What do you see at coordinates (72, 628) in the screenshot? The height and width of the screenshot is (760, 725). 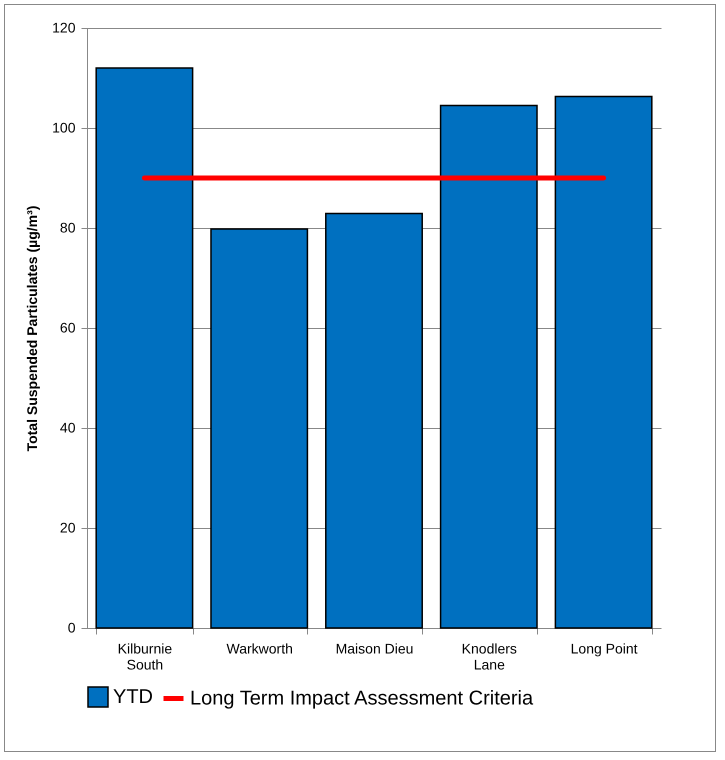 I see `y-tick-label: 0` at bounding box center [72, 628].